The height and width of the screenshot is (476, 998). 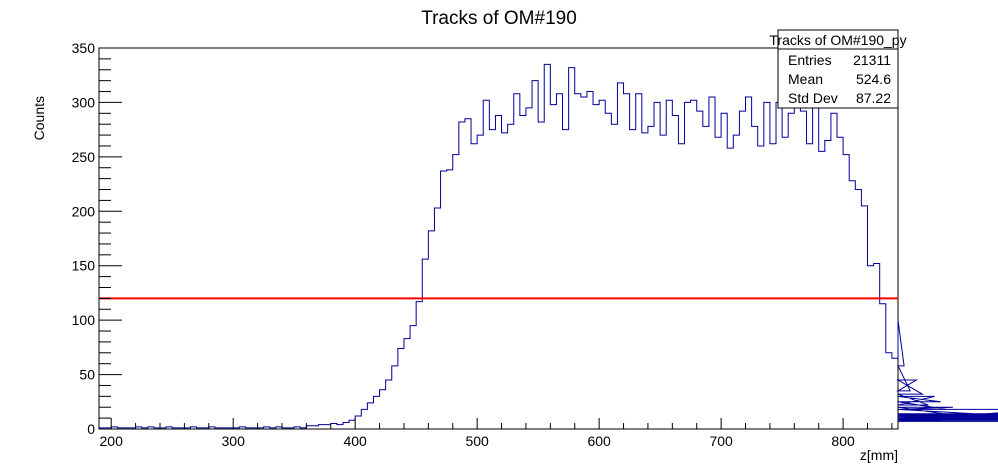 What do you see at coordinates (112, 441) in the screenshot?
I see `x-tick-label: 200` at bounding box center [112, 441].